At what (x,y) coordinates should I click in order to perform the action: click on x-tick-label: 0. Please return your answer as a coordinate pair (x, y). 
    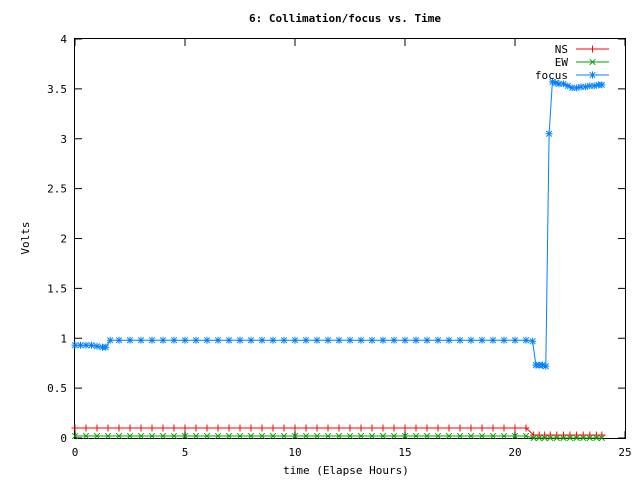
    Looking at the image, I should click on (75, 452).